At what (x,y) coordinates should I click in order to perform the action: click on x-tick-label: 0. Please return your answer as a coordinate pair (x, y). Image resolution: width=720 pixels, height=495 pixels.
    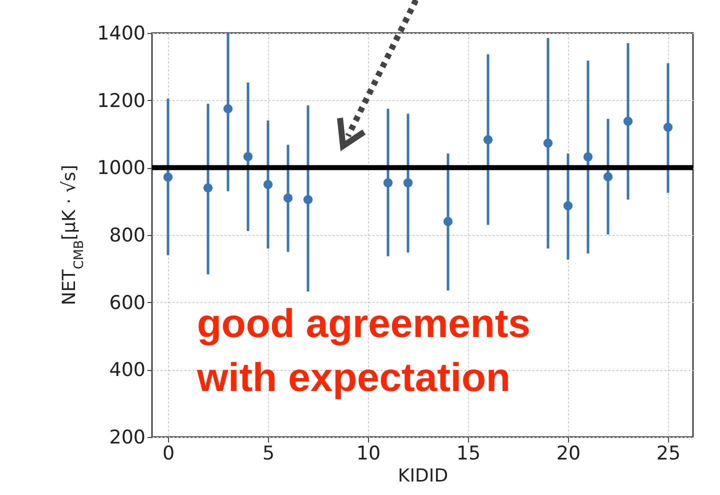
    Looking at the image, I should click on (168, 453).